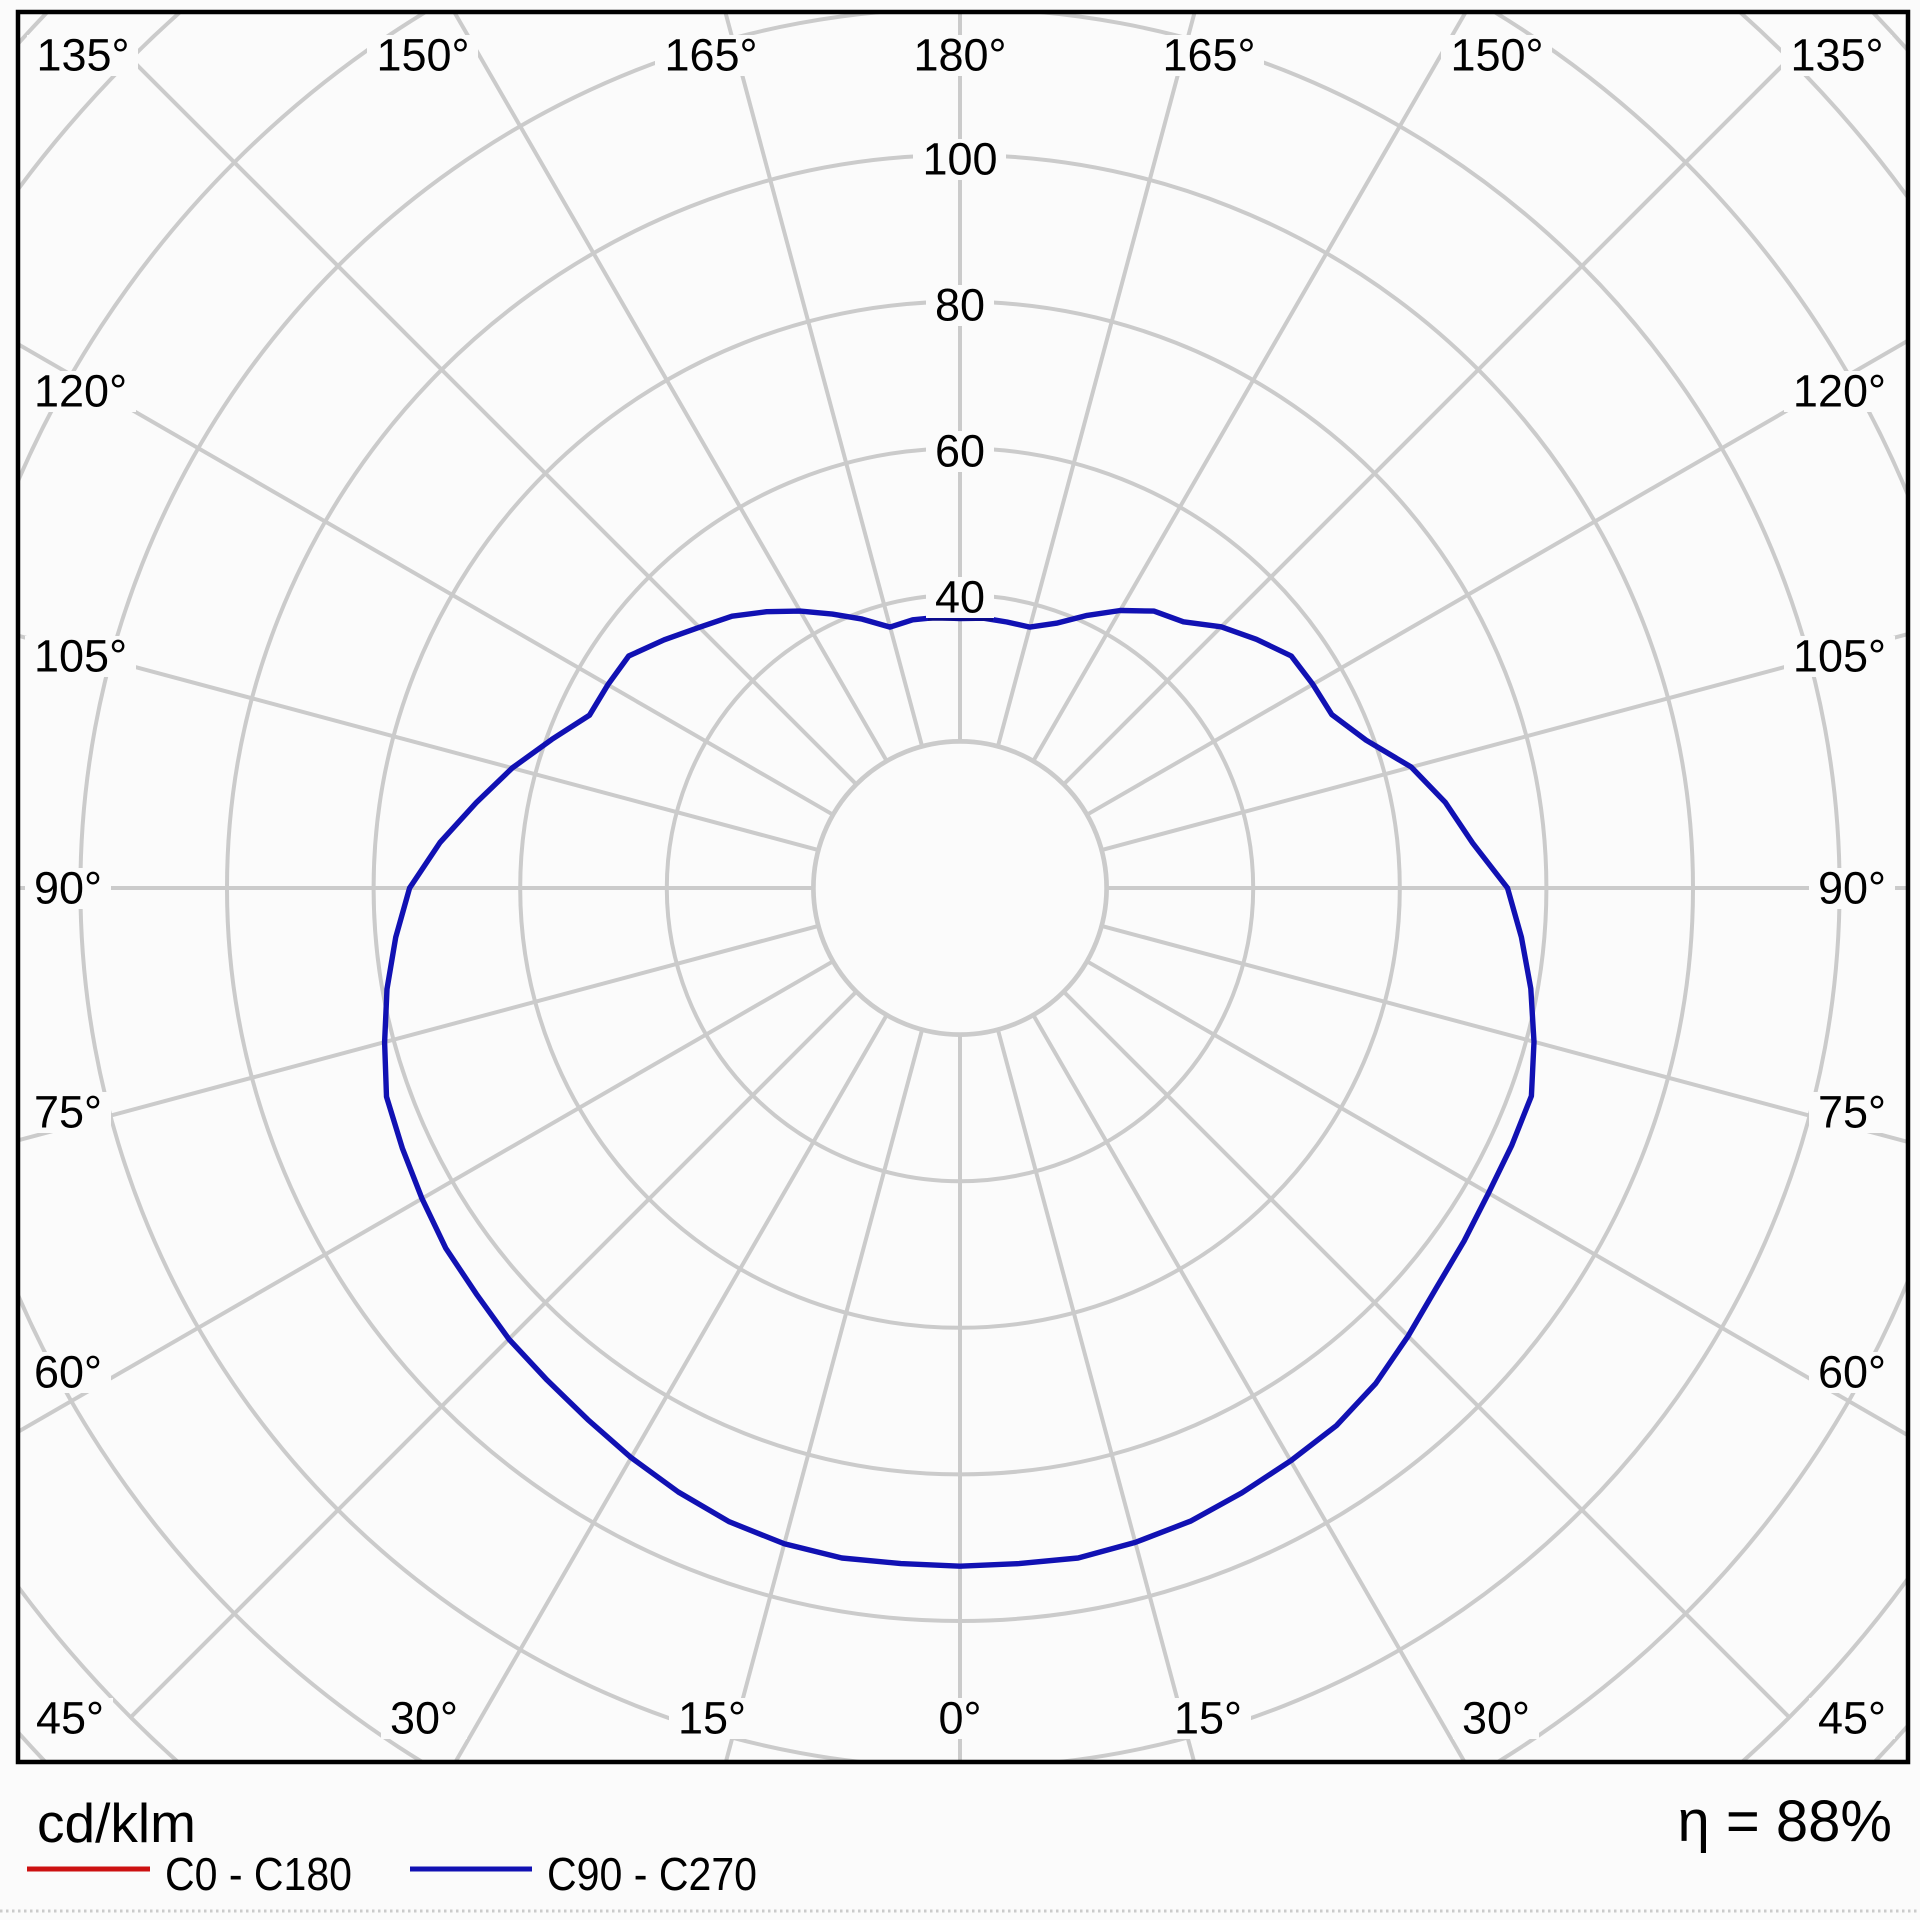 The image size is (1920, 1920). What do you see at coordinates (116, 1823) in the screenshot?
I see `svg-text: cd/klm` at bounding box center [116, 1823].